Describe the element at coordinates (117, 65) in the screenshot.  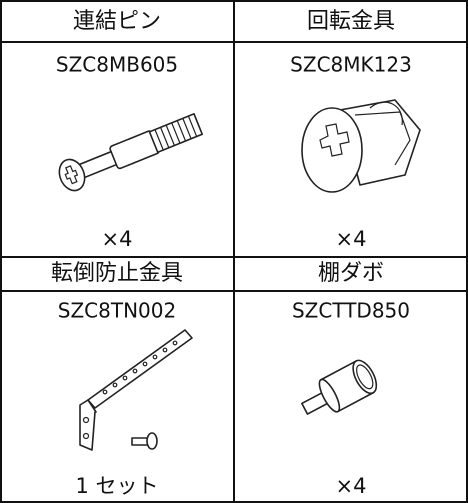
I see `part-code: SZC8MB605` at that location.